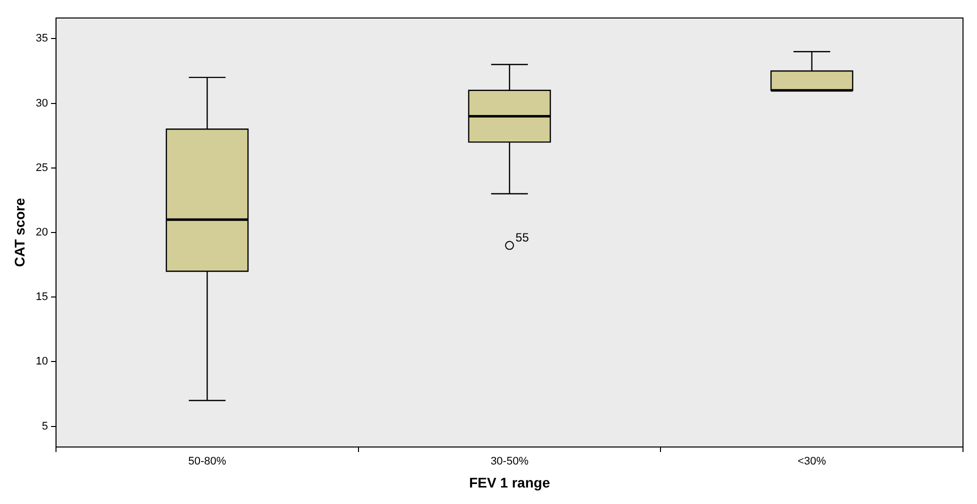  What do you see at coordinates (812, 462) in the screenshot?
I see `x-tick-label: <30%` at bounding box center [812, 462].